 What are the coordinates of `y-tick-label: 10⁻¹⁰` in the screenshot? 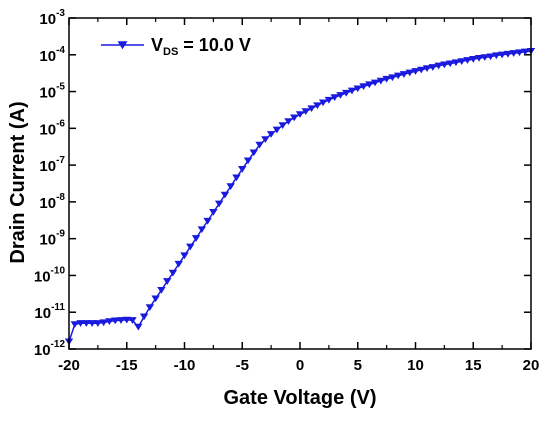 It's located at (50, 275).